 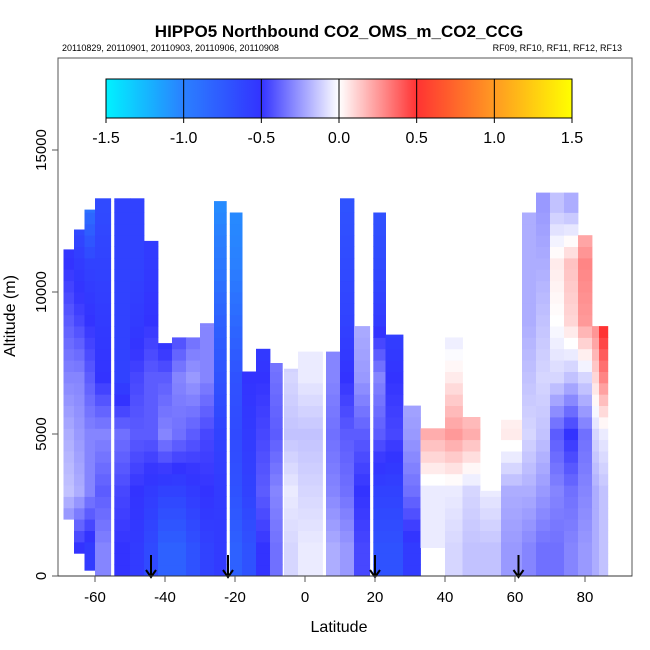 I want to click on y-tick-label: 5000, so click(x=41, y=433).